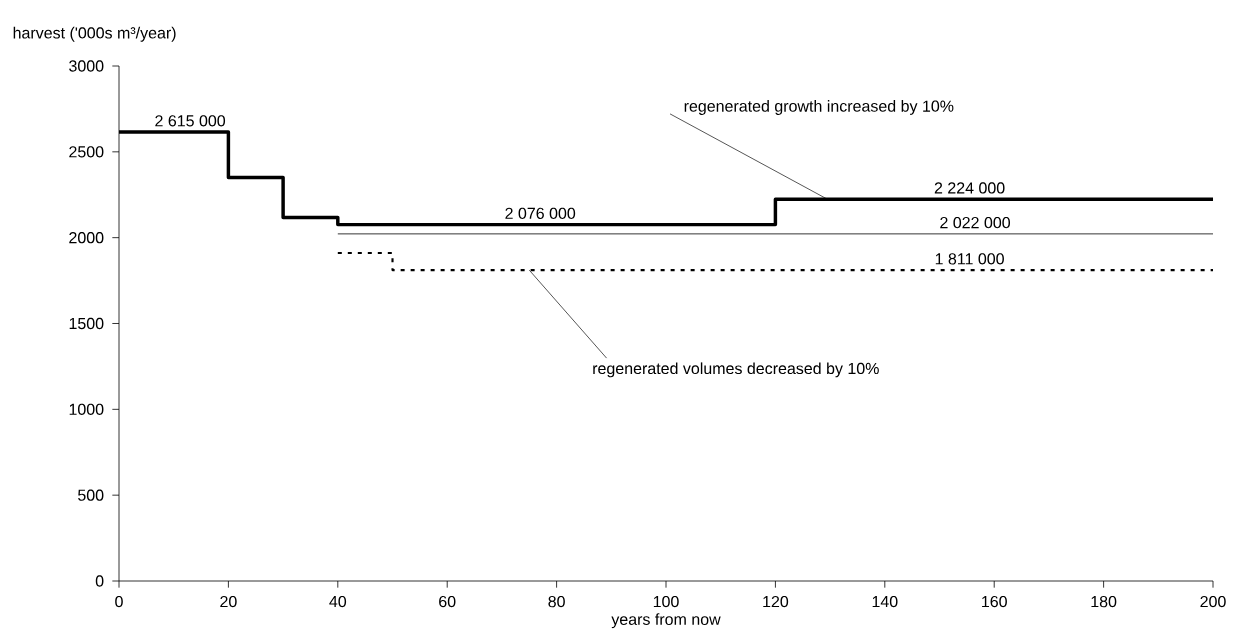 The width and height of the screenshot is (1238, 629). Describe the element at coordinates (885, 601) in the screenshot. I see `x-tick-label: 140` at that location.